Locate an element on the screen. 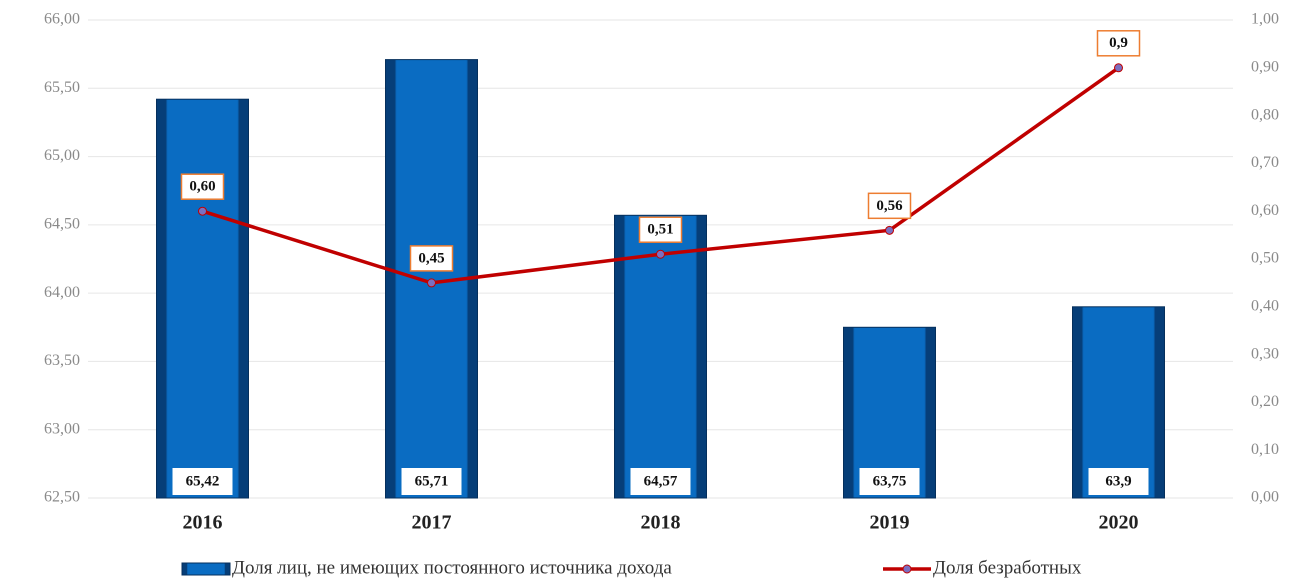 This screenshot has height=580, width=1293. y-tick-label: 63,50 is located at coordinates (62, 360).